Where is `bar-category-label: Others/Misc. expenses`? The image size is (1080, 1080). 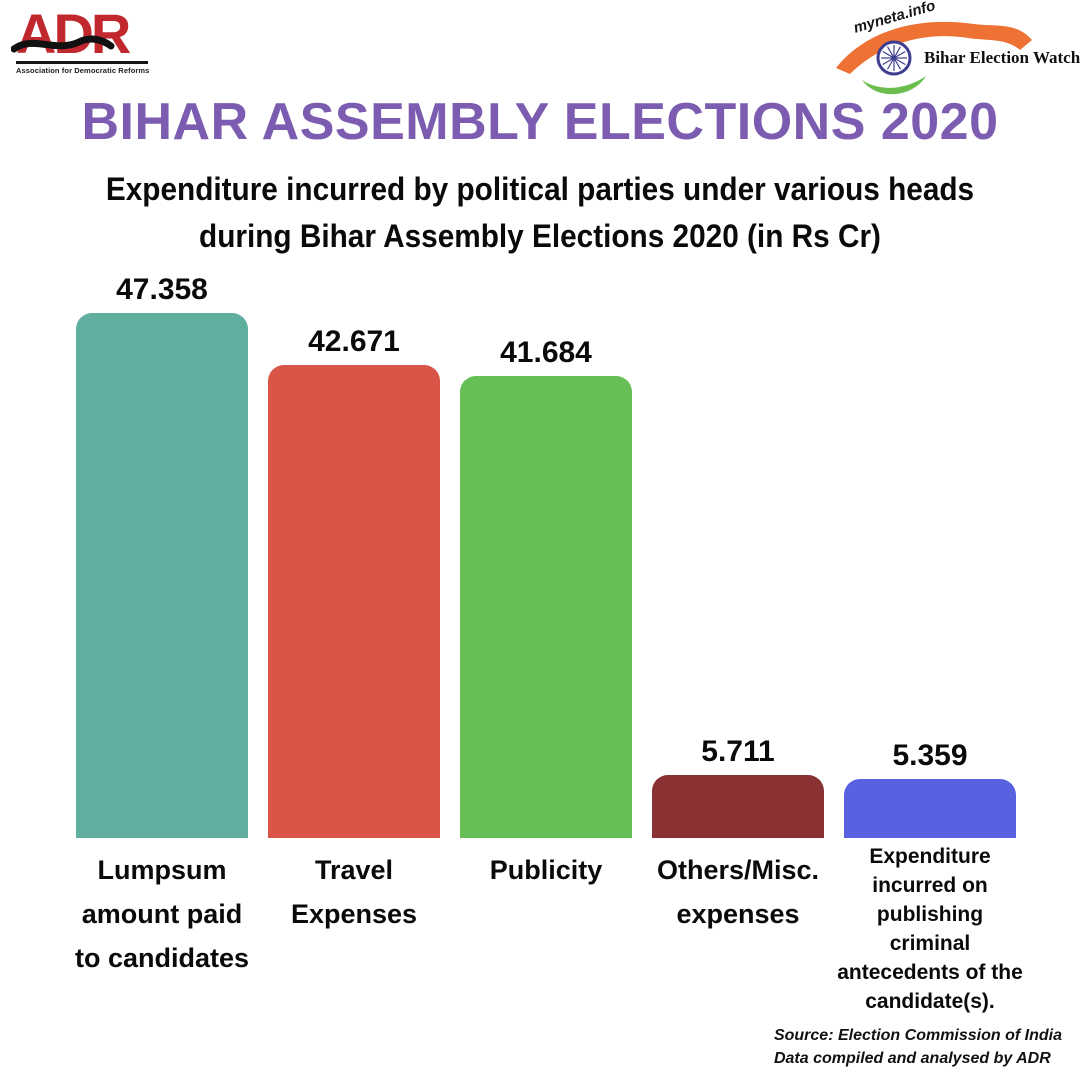 bar-category-label: Others/Misc. expenses is located at coordinates (738, 892).